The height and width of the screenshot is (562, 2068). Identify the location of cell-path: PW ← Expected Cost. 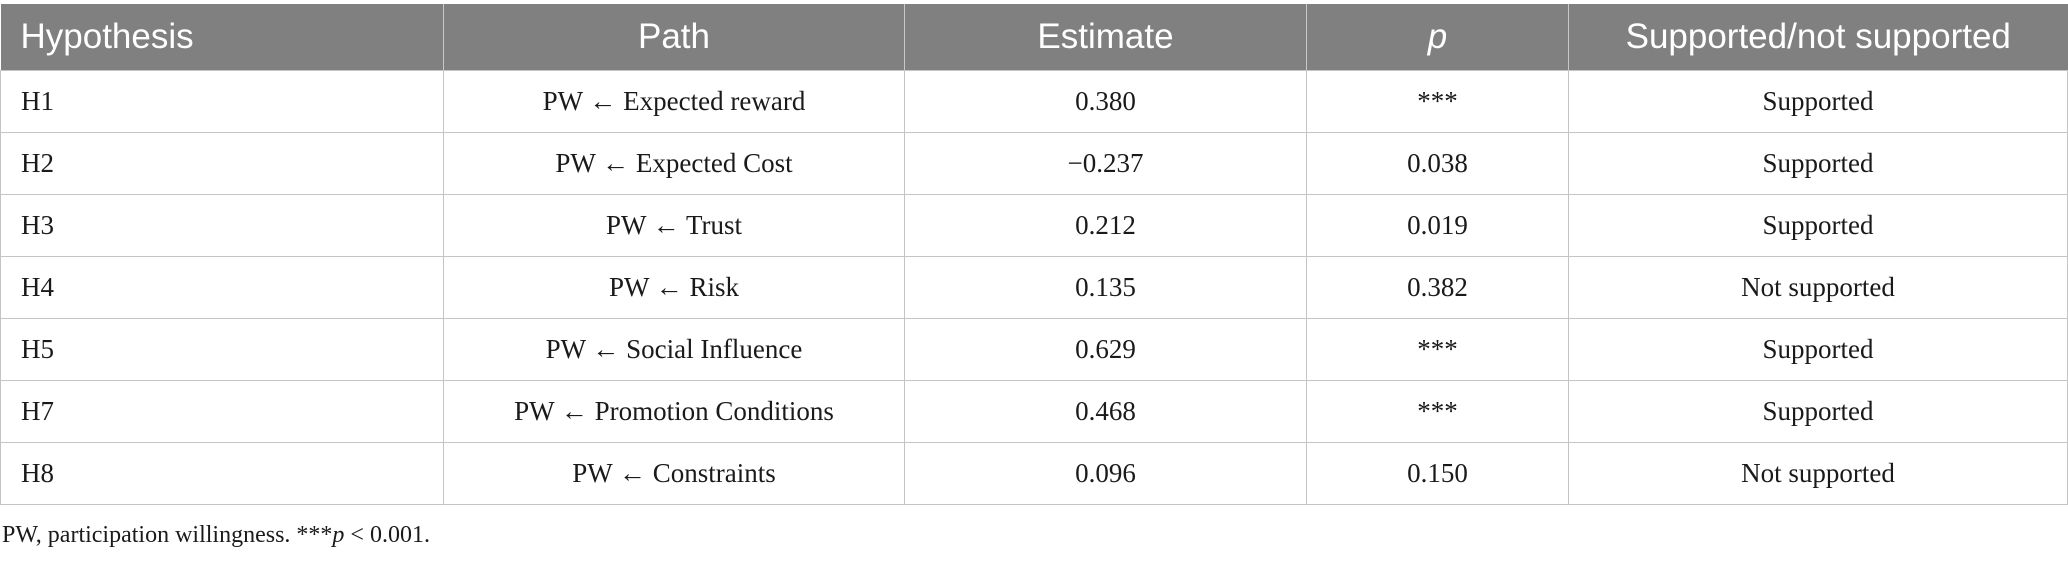
(674, 163).